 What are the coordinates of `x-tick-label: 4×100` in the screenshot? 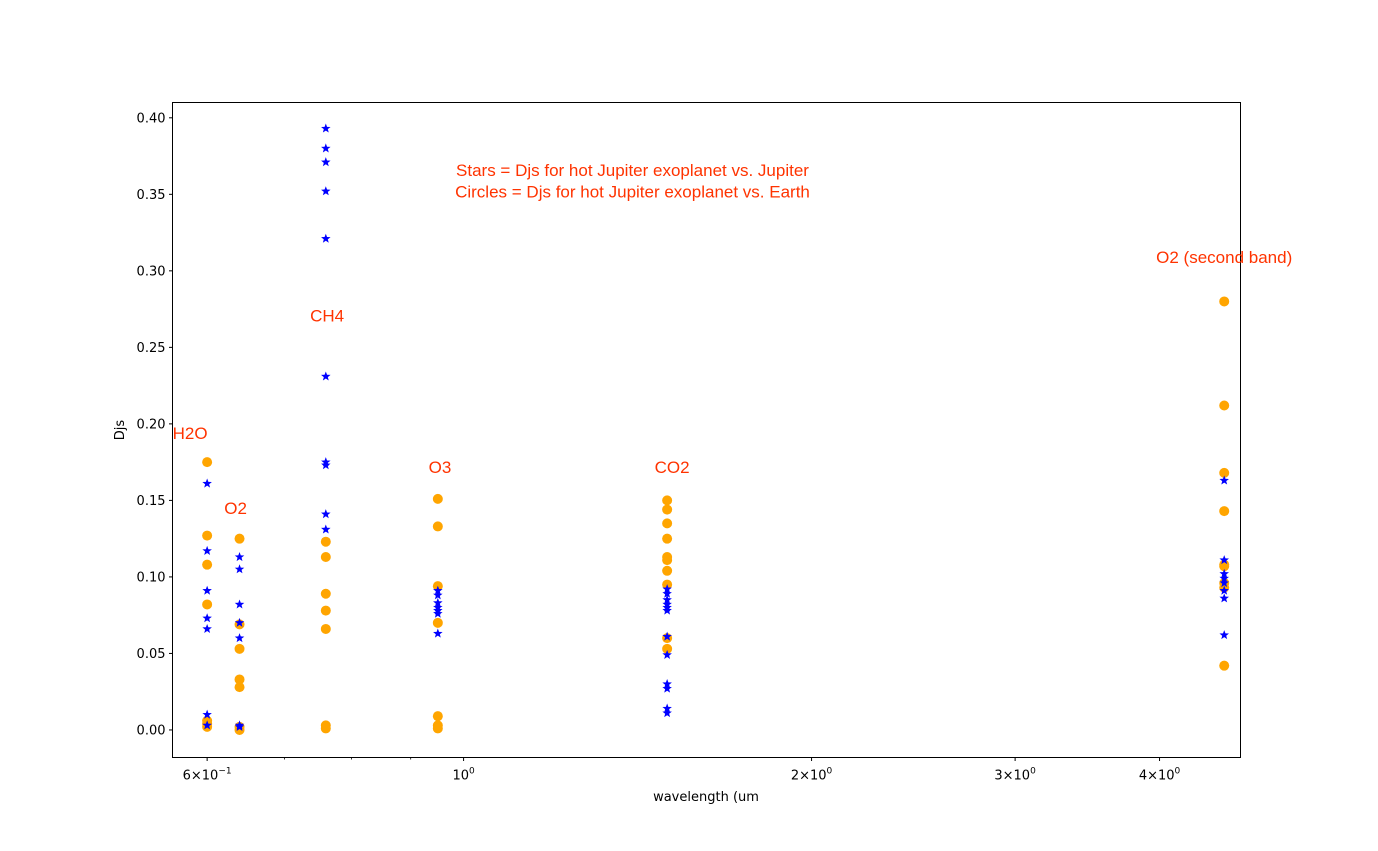 It's located at (1160, 775).